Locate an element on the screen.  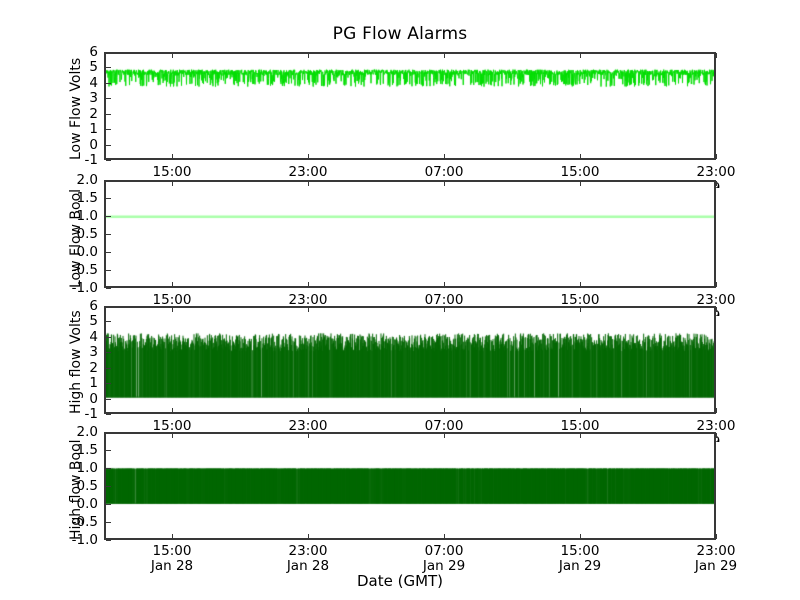
ytick-label: 1.5 is located at coordinates (87, 198).